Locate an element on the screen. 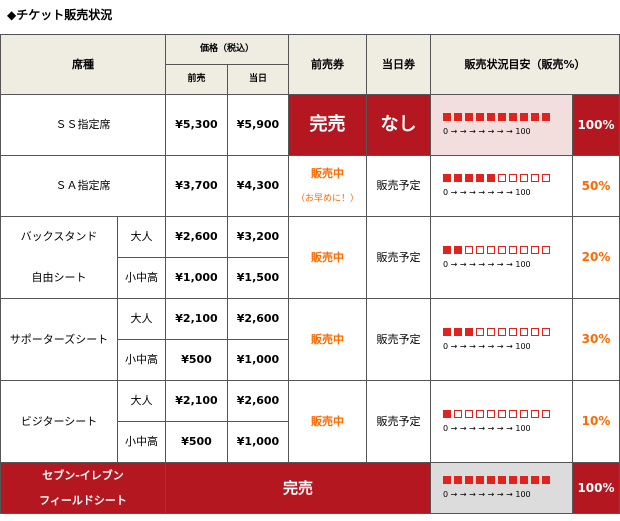 The image size is (620, 521). sales-percent: 50% is located at coordinates (596, 186).